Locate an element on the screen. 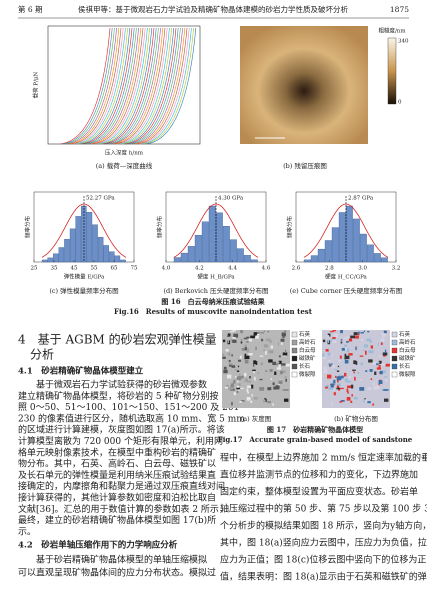 The image size is (427, 603). text-line: 示。 is located at coordinates (27, 532).